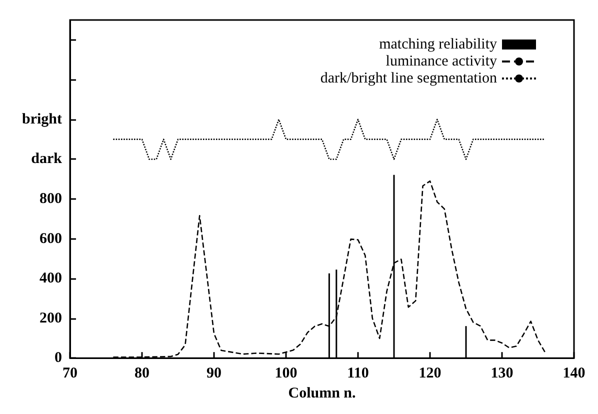 Image resolution: width=598 pixels, height=414 pixels. What do you see at coordinates (322, 394) in the screenshot?
I see `x-axis-title: Column n.` at bounding box center [322, 394].